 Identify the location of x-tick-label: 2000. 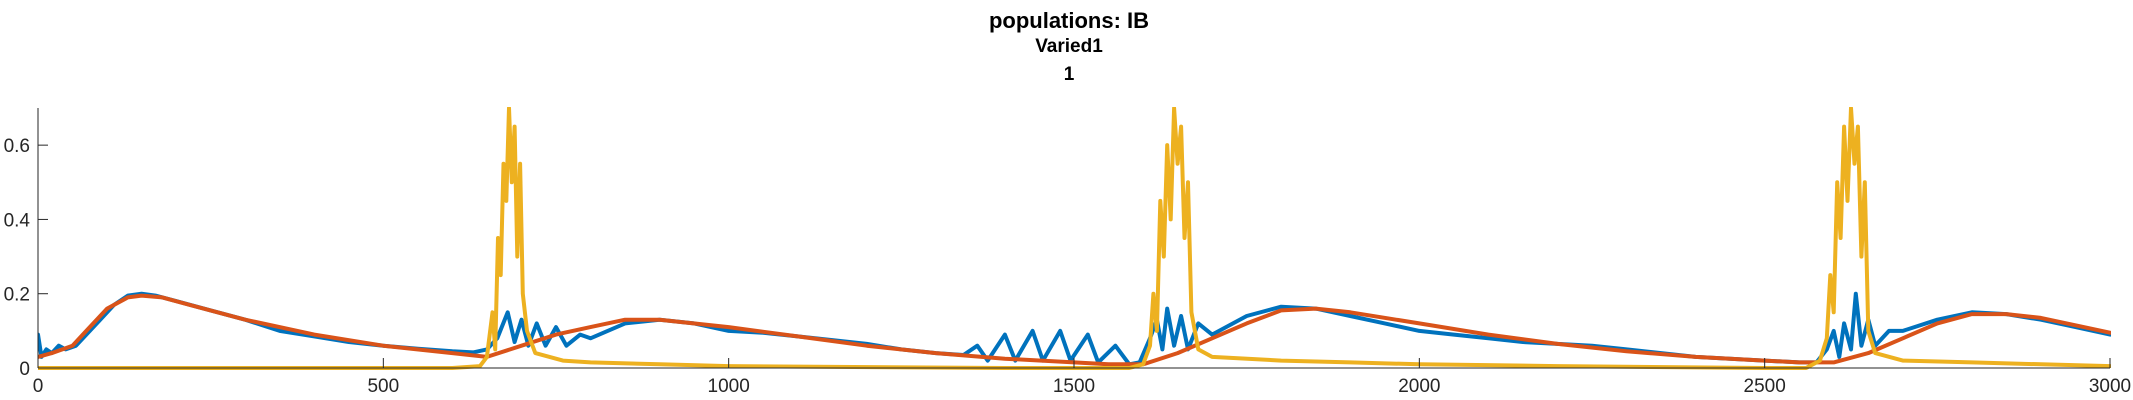
(1419, 386).